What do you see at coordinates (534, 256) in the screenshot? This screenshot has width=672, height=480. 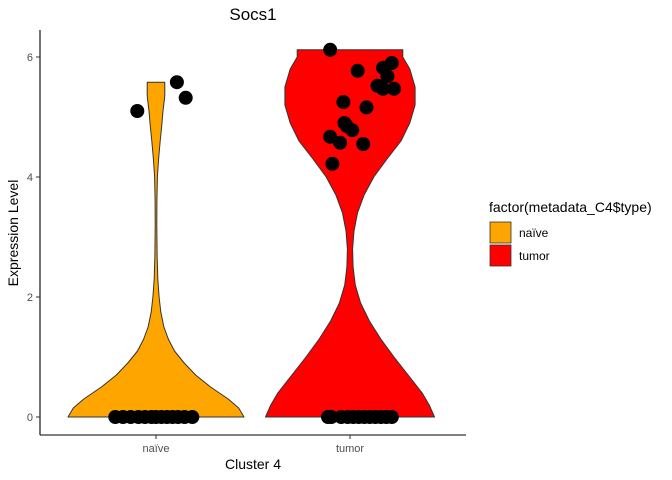 I see `legend-label-tumor: tumor` at bounding box center [534, 256].